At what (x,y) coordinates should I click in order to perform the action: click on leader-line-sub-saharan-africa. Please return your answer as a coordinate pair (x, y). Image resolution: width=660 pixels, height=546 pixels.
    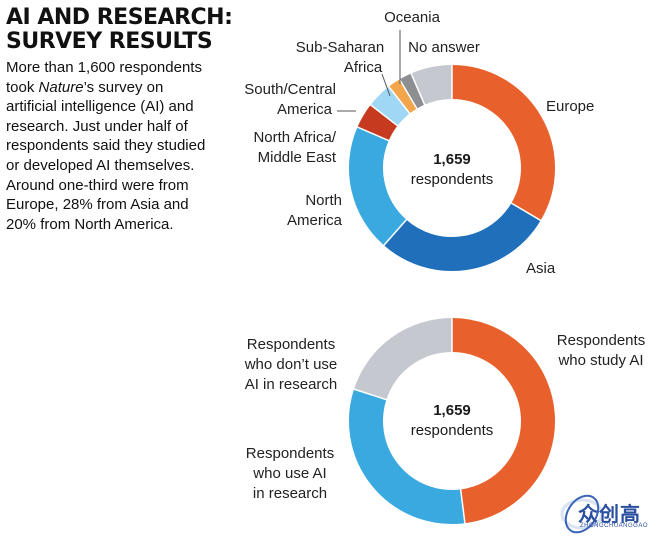
    Looking at the image, I should click on (386, 85).